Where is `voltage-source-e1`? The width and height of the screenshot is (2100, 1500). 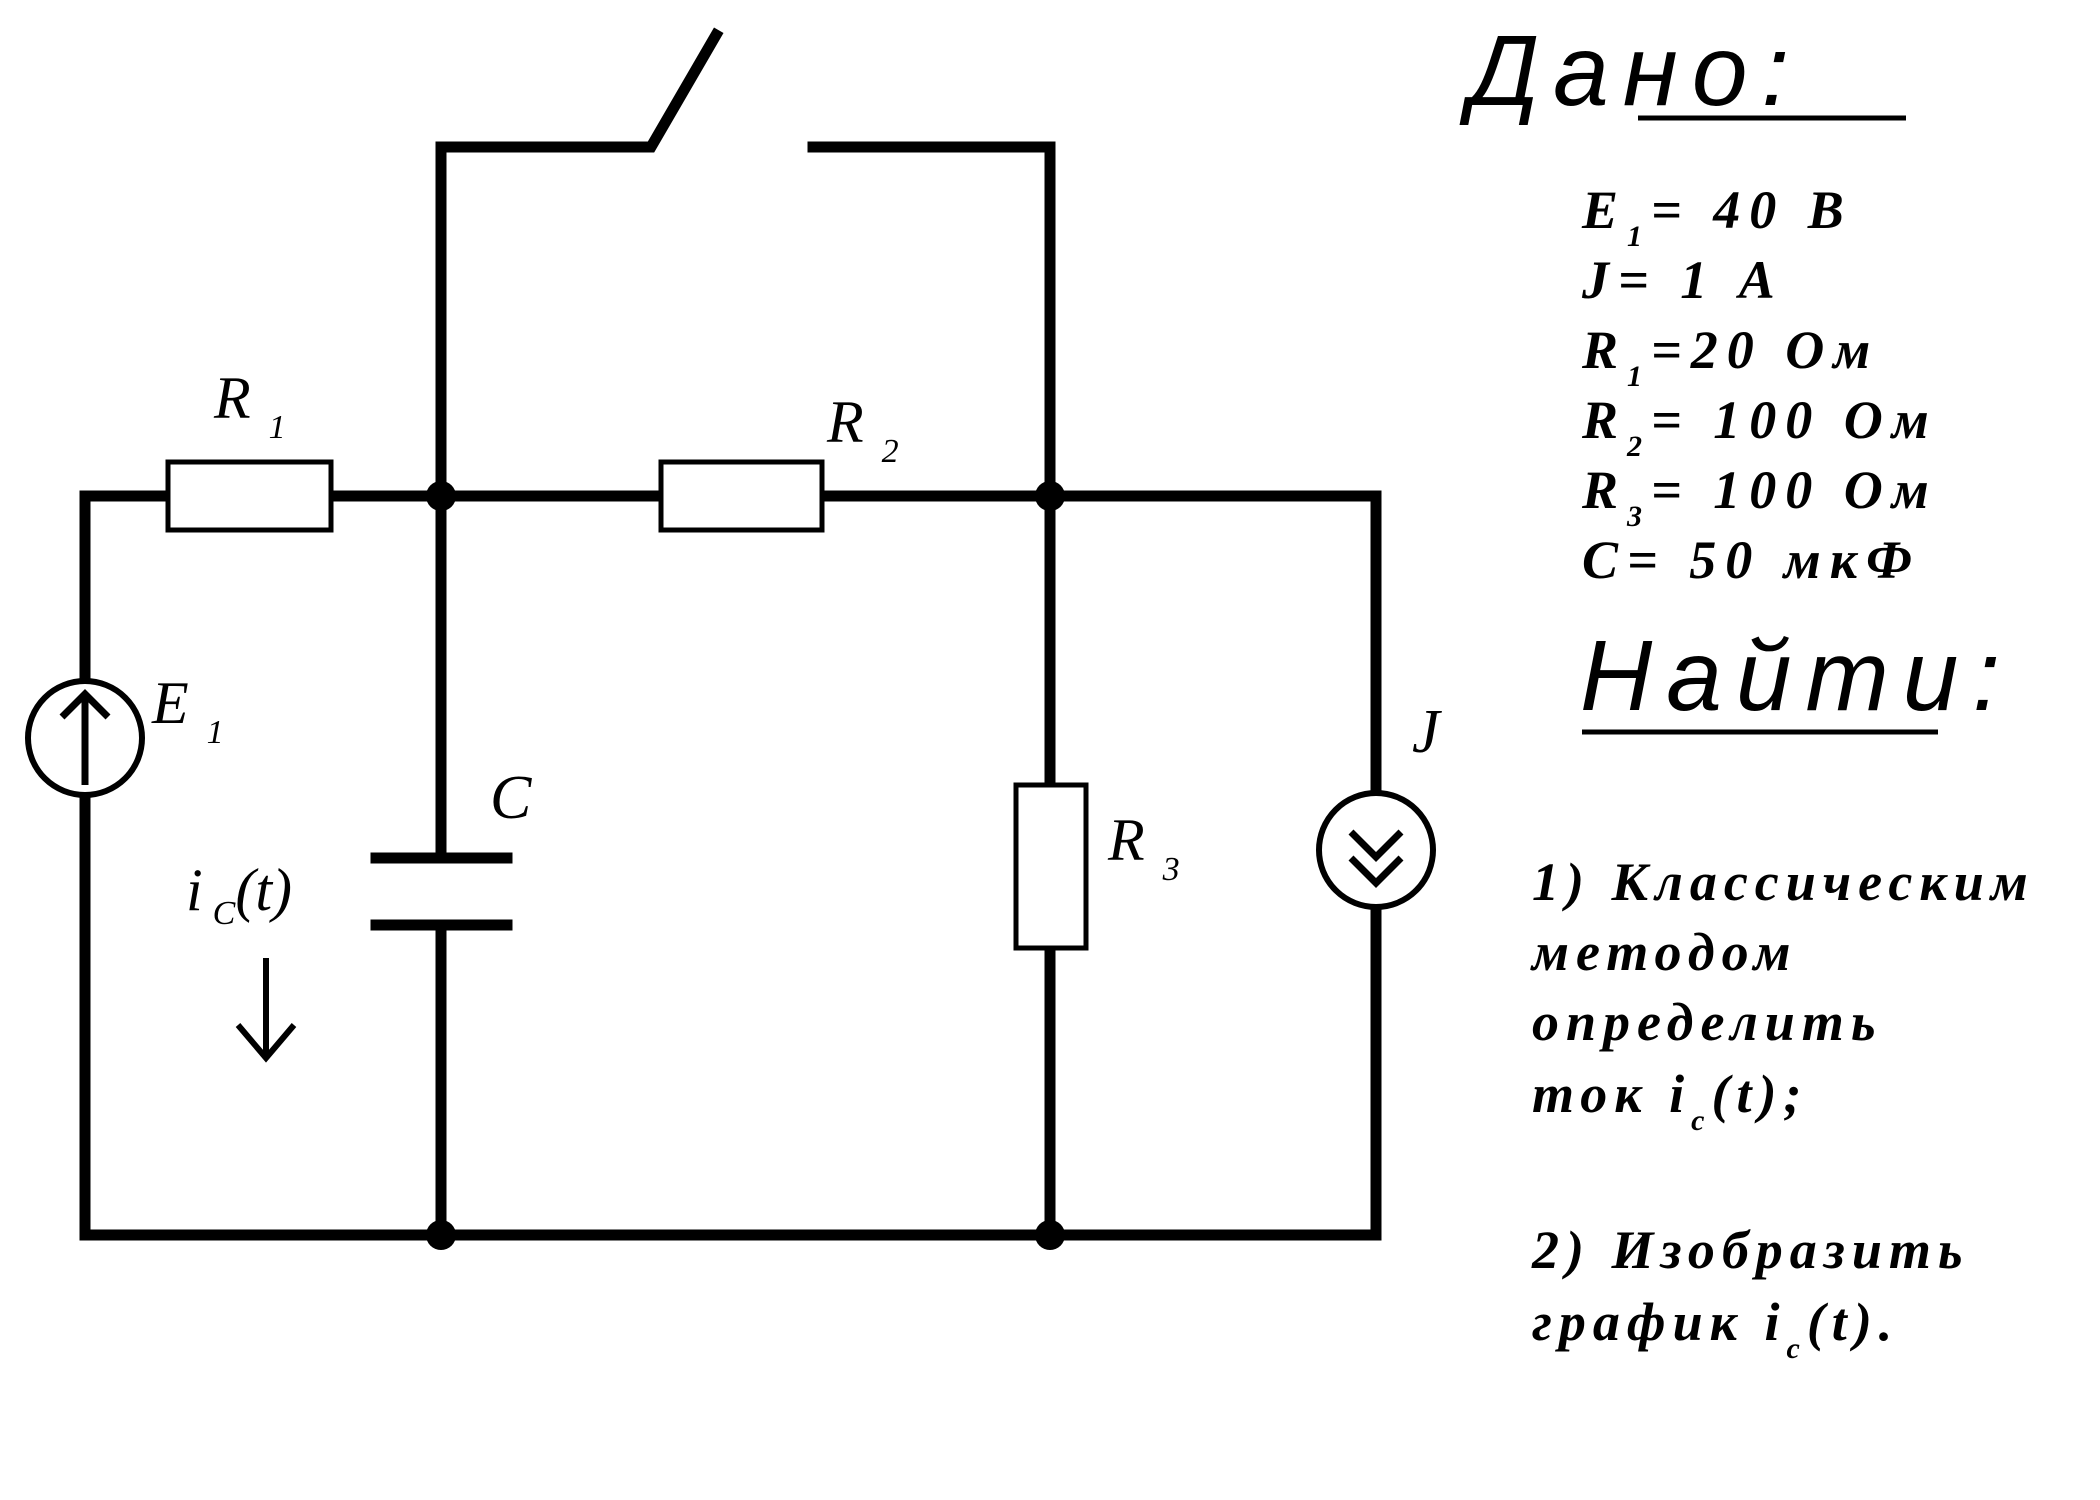 voltage-source-e1 is located at coordinates (85, 738).